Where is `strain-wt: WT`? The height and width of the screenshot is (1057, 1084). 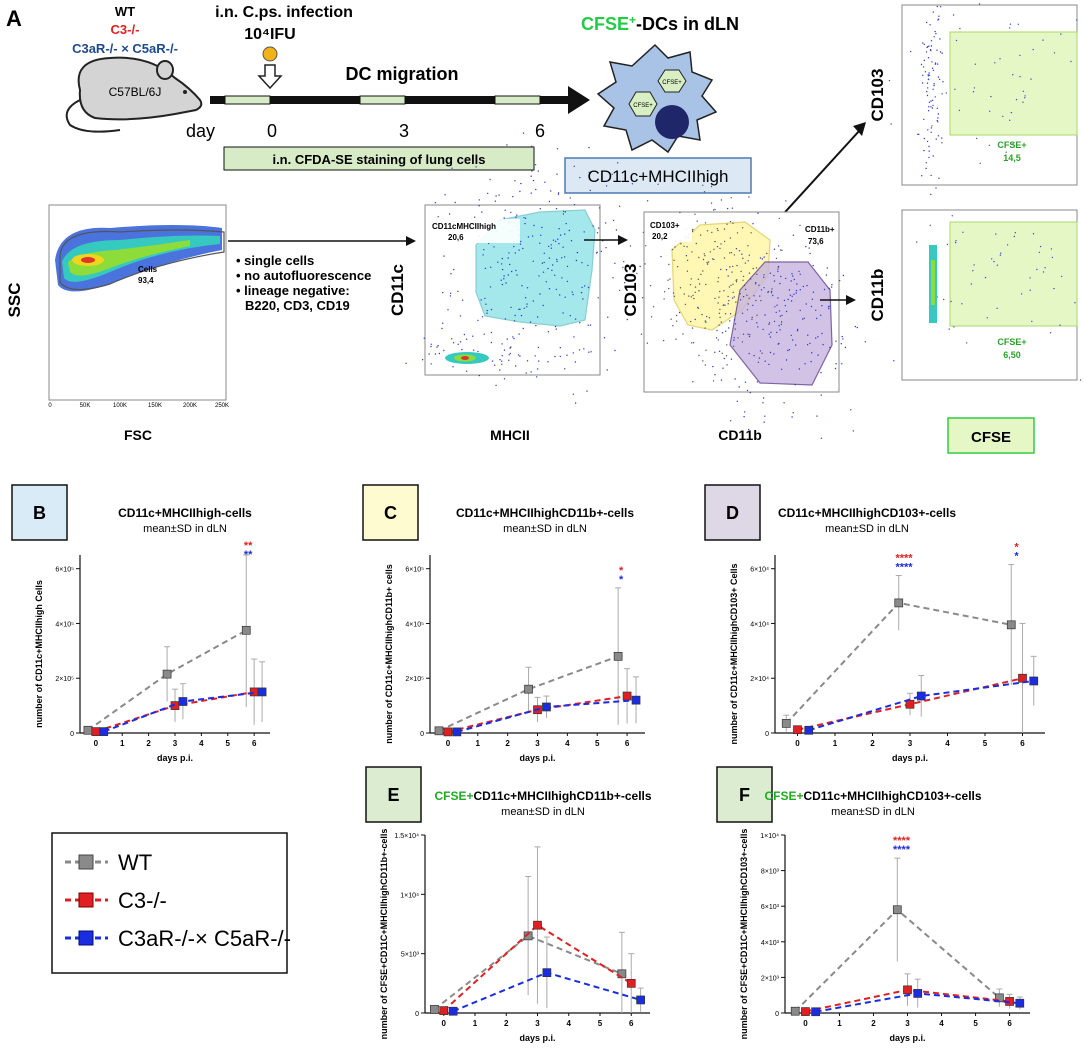
strain-wt: WT is located at coordinates (125, 11).